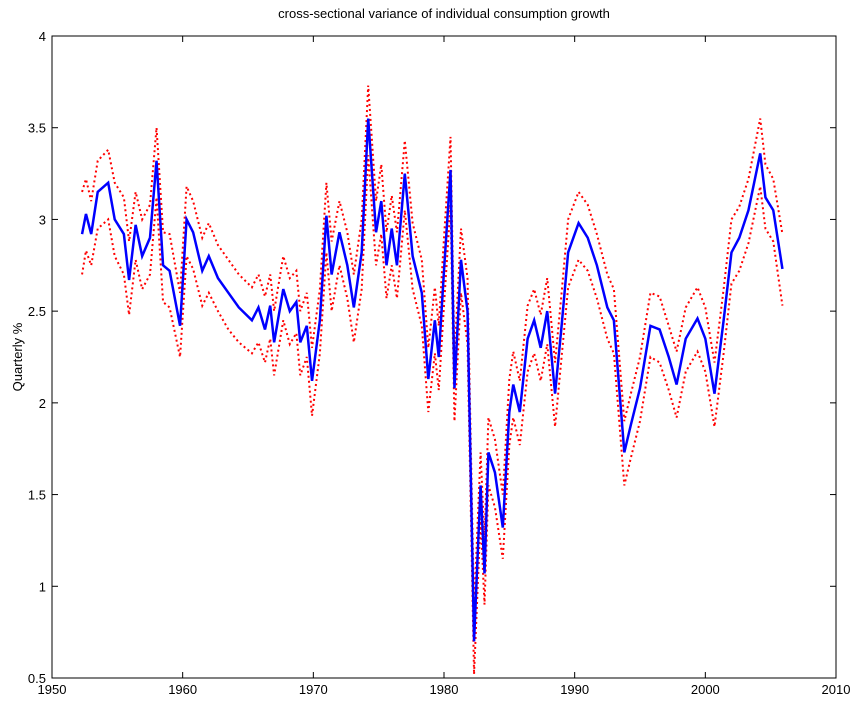  What do you see at coordinates (52, 689) in the screenshot?
I see `x-tick-label: 1950` at bounding box center [52, 689].